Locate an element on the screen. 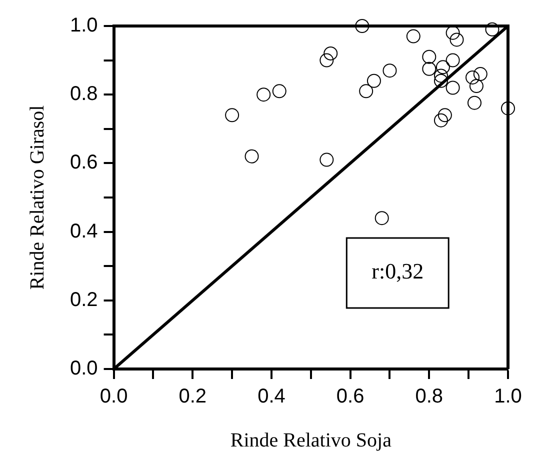 The height and width of the screenshot is (475, 542). y-tick-label: 1.0 is located at coordinates (84, 25).